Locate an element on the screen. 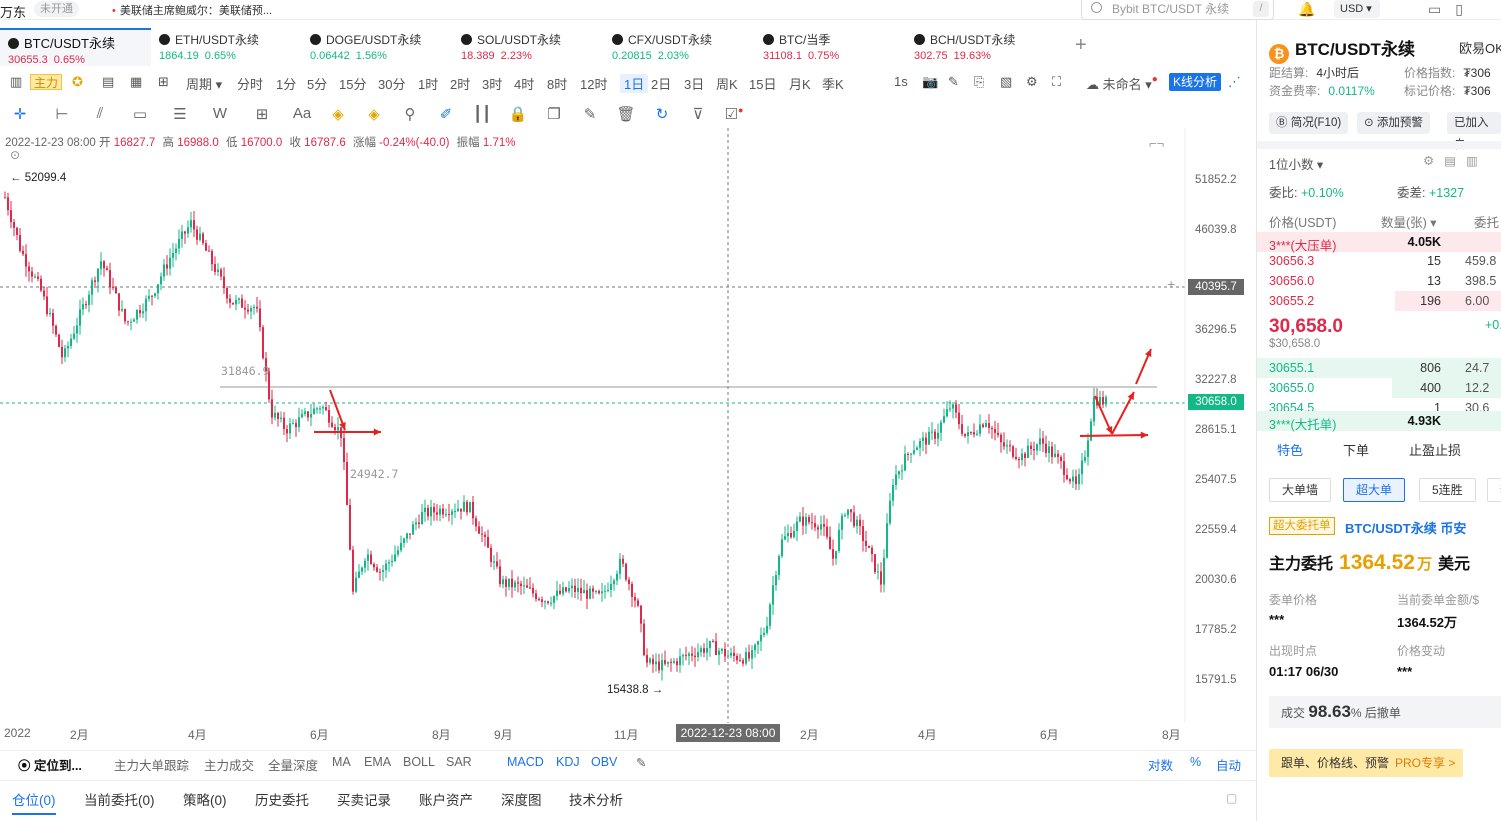  coin-icon: ◈ is located at coordinates (374, 114).